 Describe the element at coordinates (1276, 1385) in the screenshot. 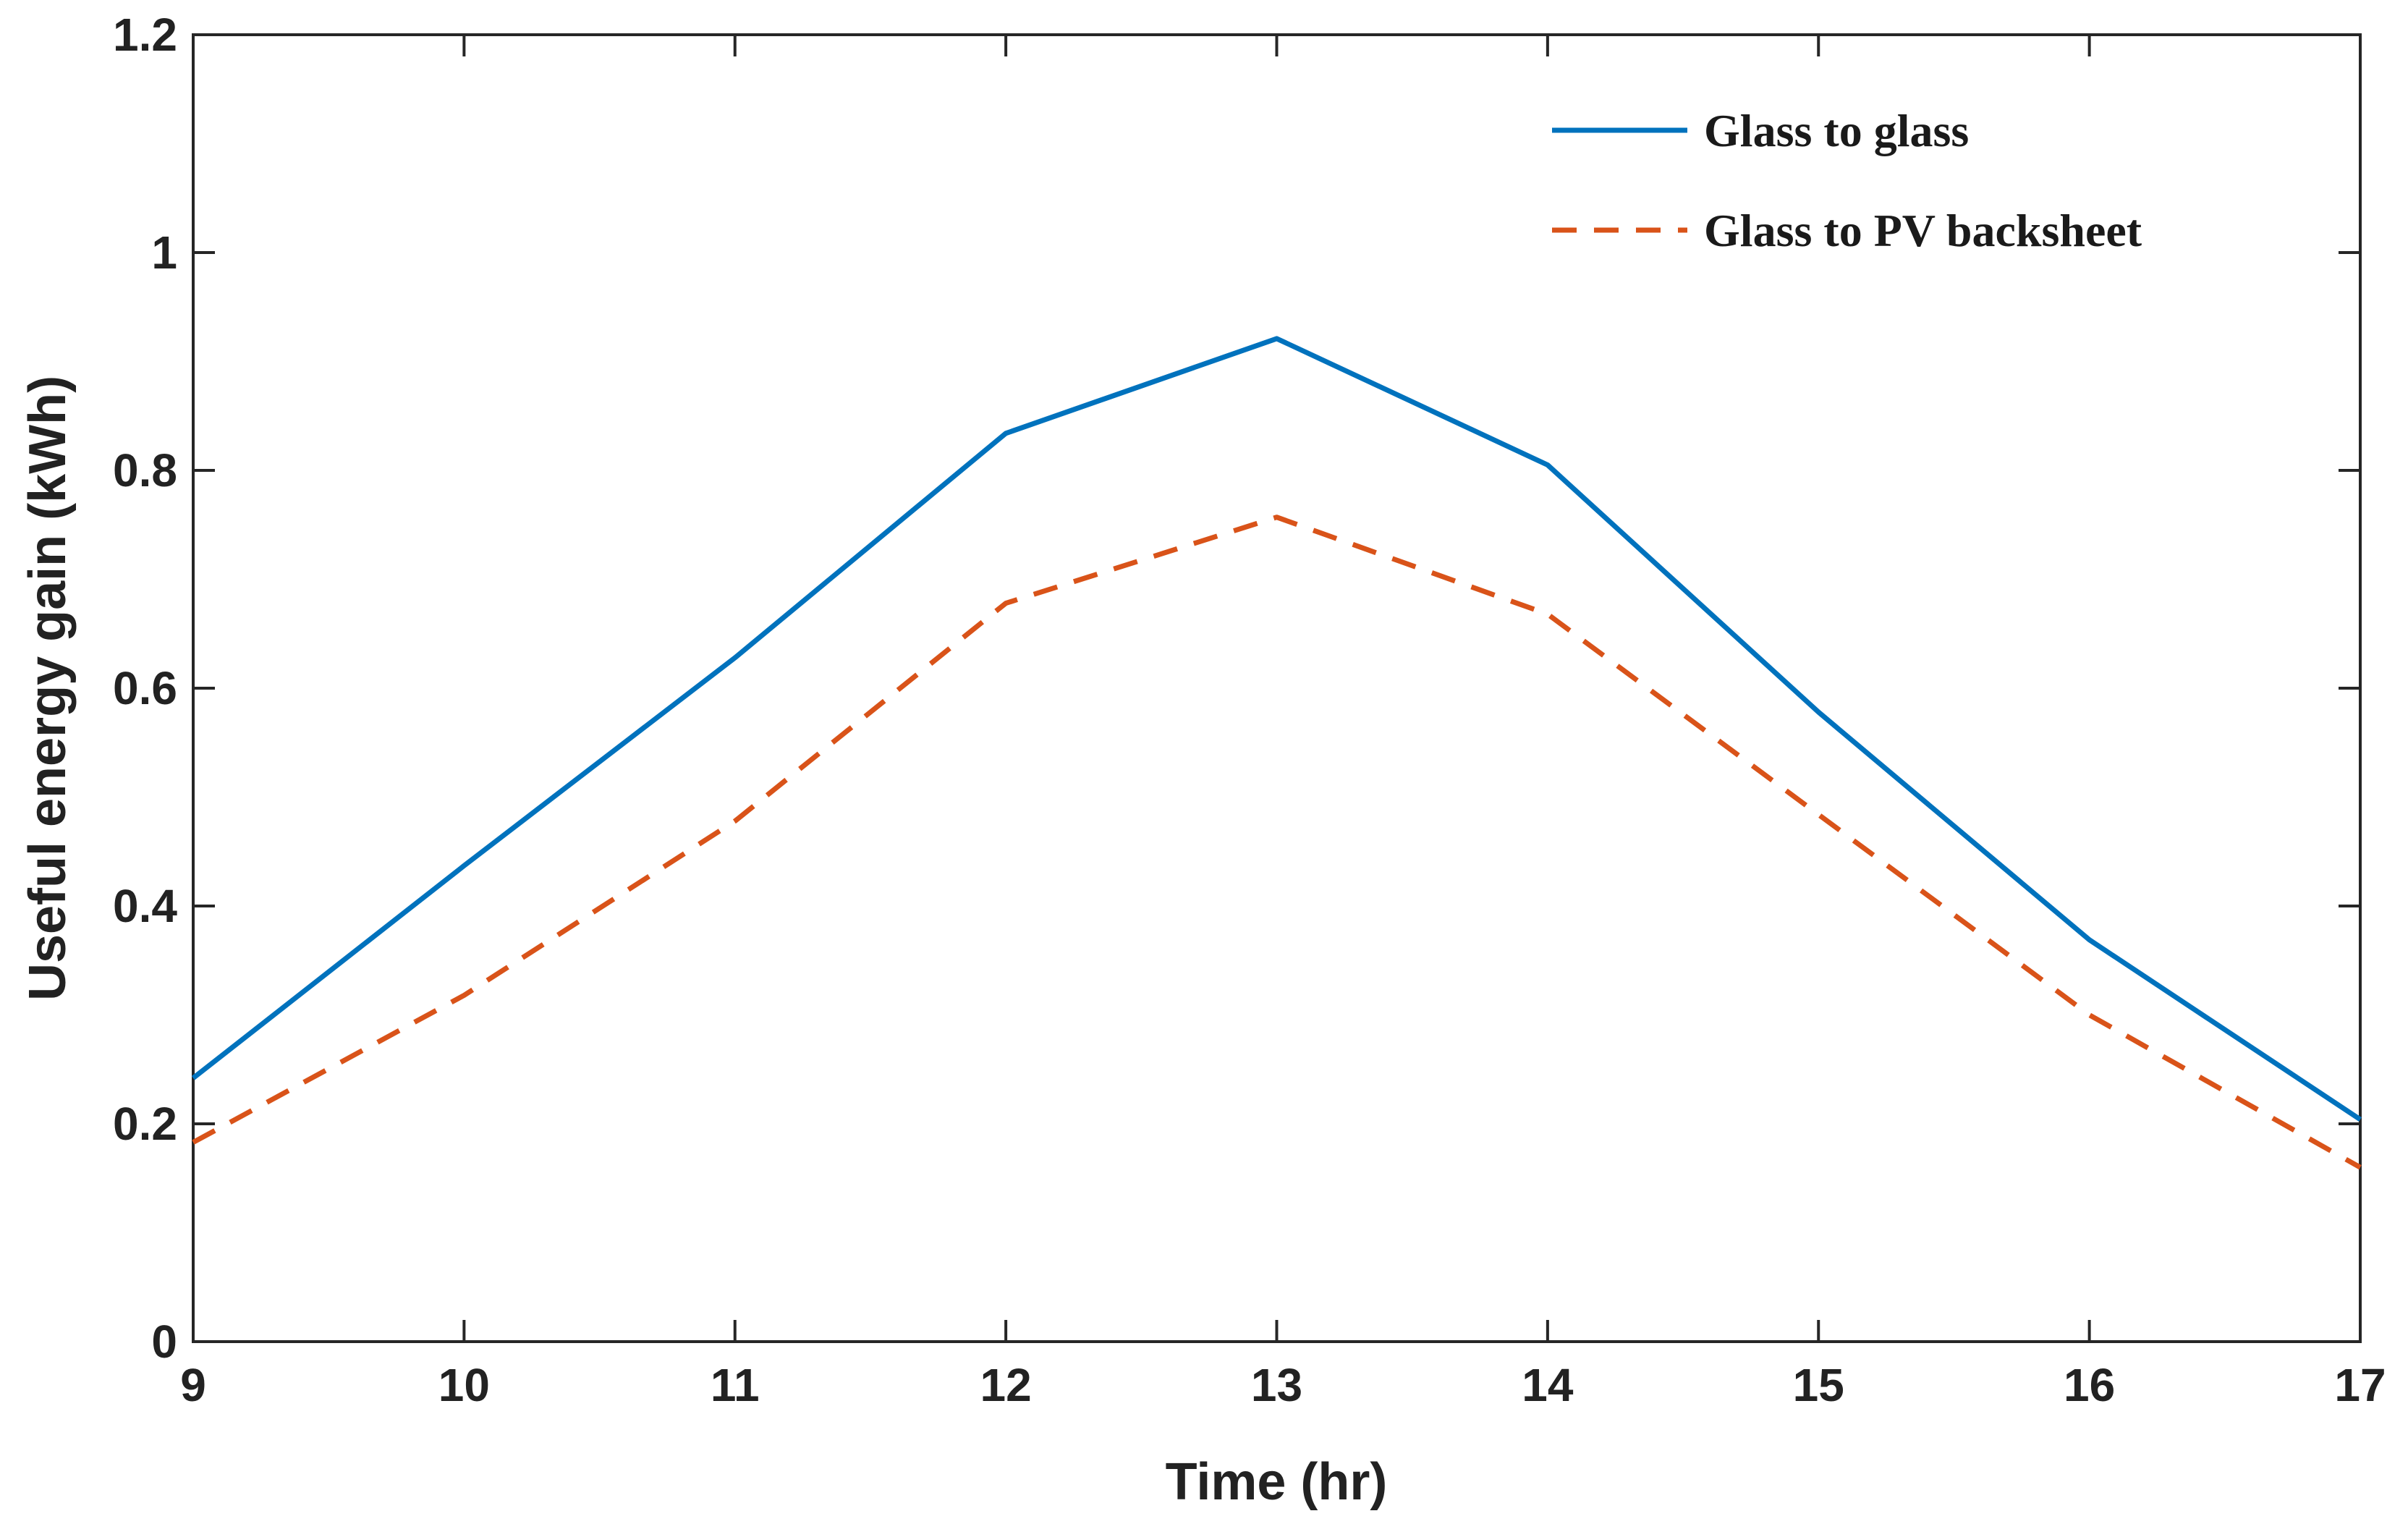

I see `x-tick-label: 13` at that location.